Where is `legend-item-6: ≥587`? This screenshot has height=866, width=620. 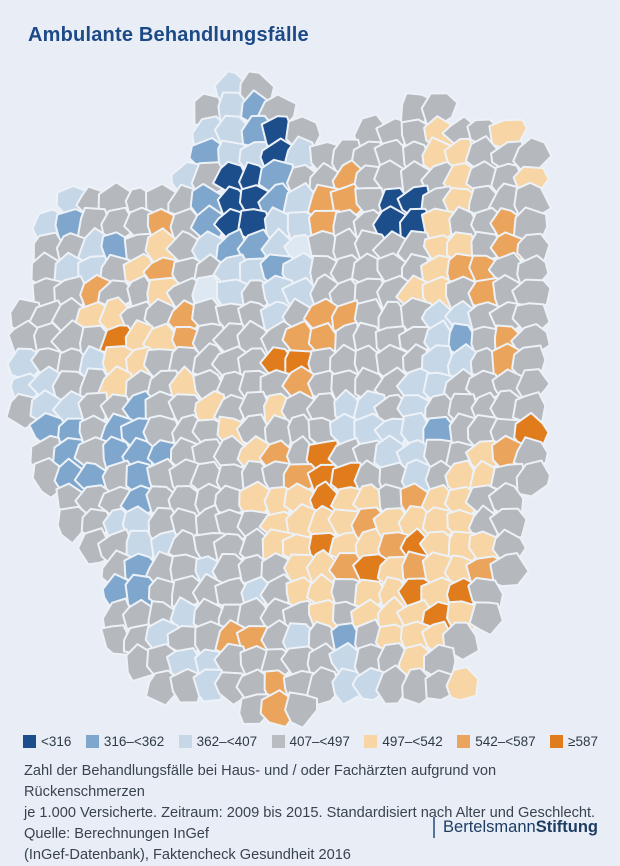 legend-item-6: ≥587 is located at coordinates (574, 741).